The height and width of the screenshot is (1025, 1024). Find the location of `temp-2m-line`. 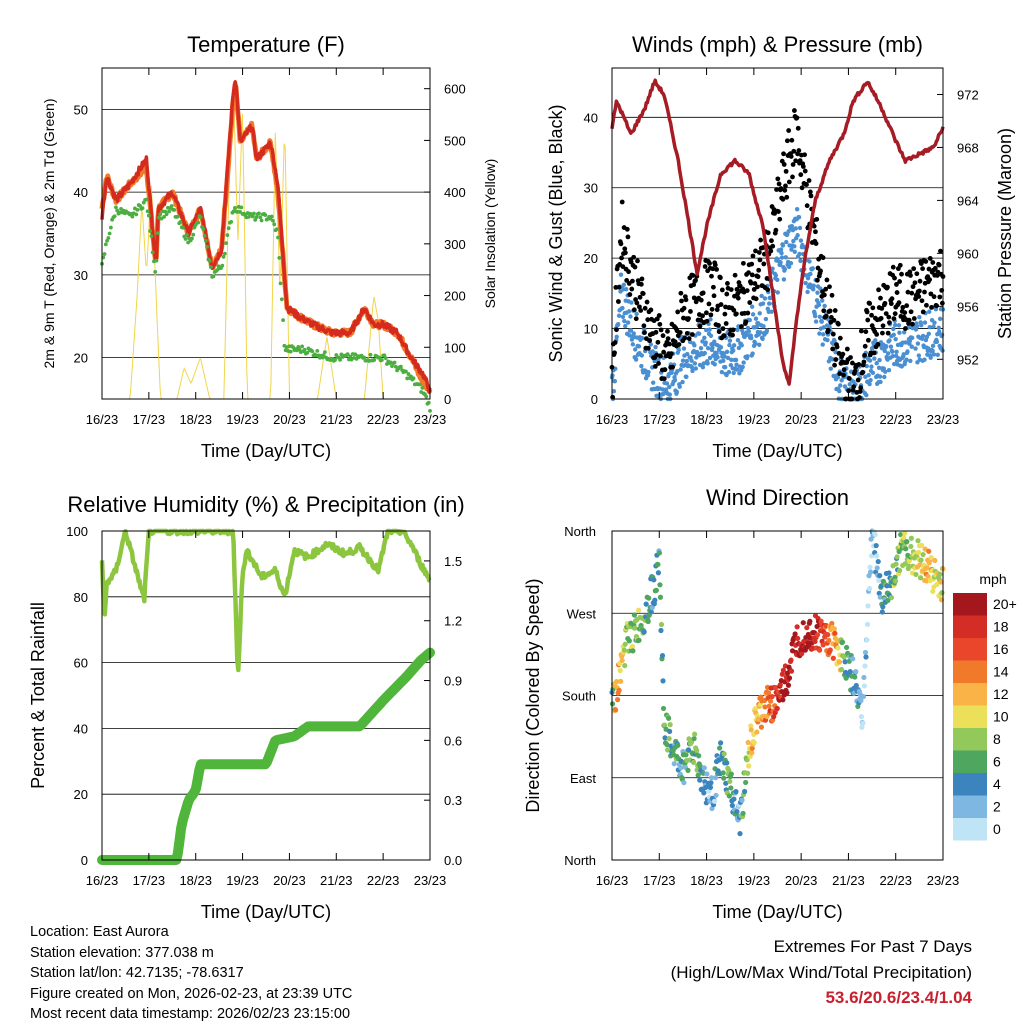

temp-2m-line is located at coordinates (266, 237).